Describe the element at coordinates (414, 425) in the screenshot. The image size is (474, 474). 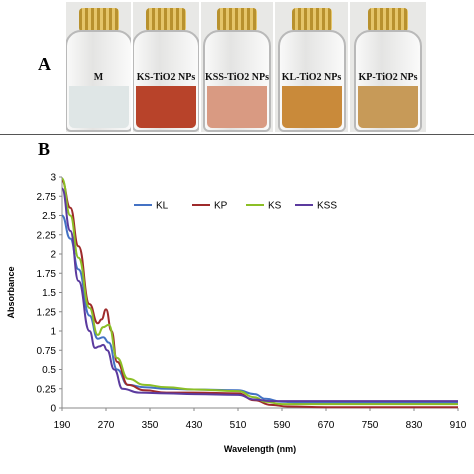
I see `x-tick-label: 830` at that location.